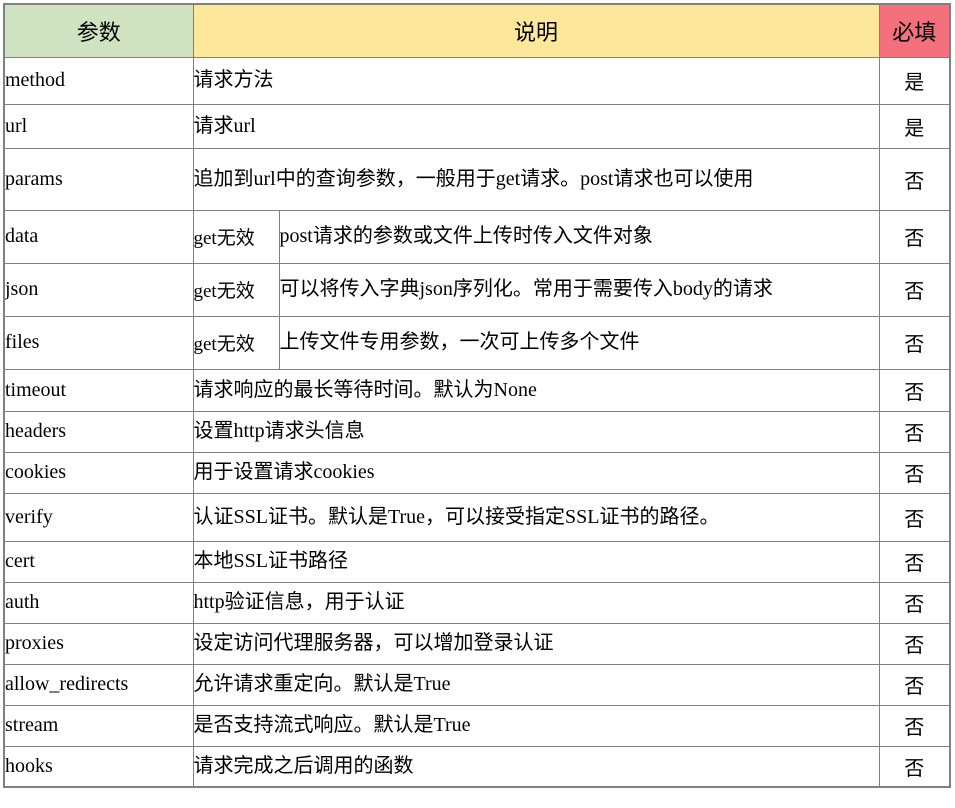 The height and width of the screenshot is (808, 955). Describe the element at coordinates (536, 766) in the screenshot. I see `param-description-cell: 请求完成之后调用的函数` at that location.